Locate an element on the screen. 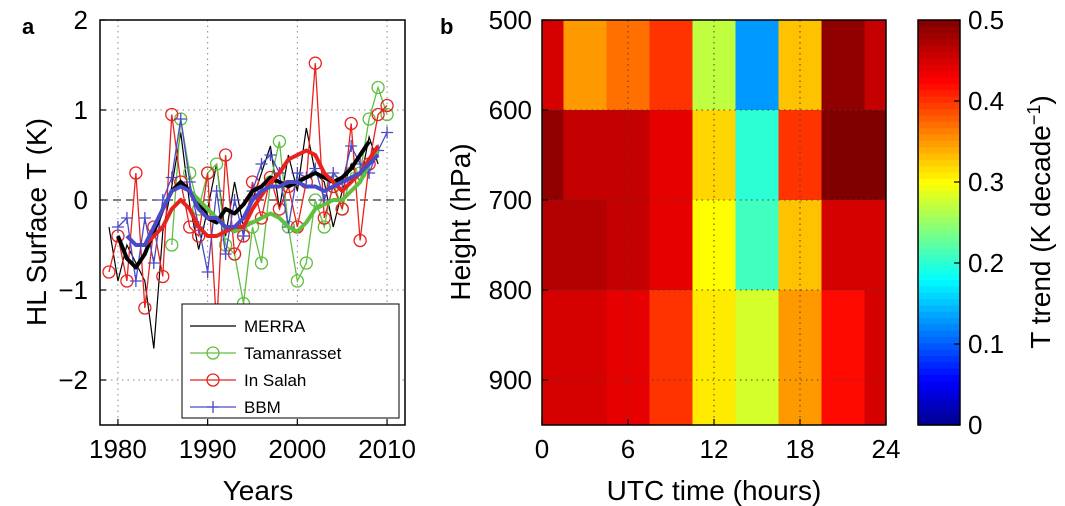 This screenshot has width=1065, height=506. y-tick-label: 0 is located at coordinates (81, 200).